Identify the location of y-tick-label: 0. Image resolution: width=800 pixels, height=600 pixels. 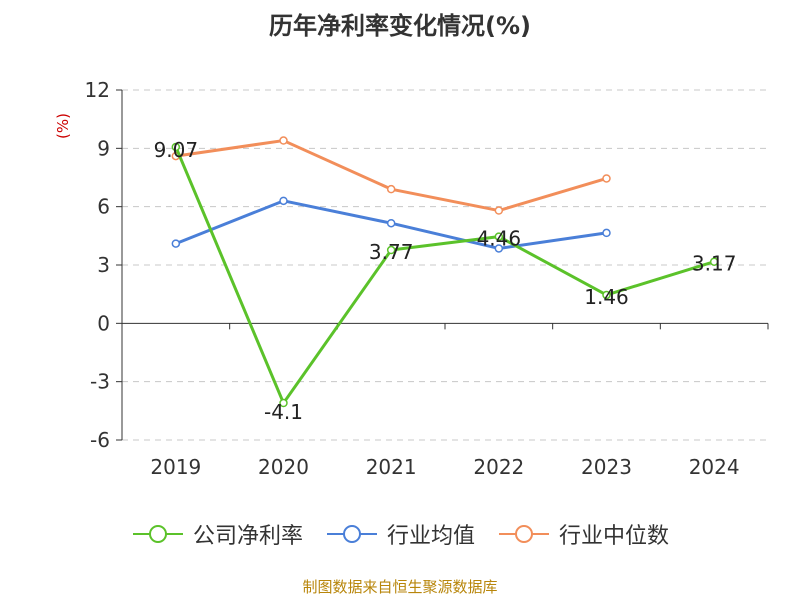
(103, 323).